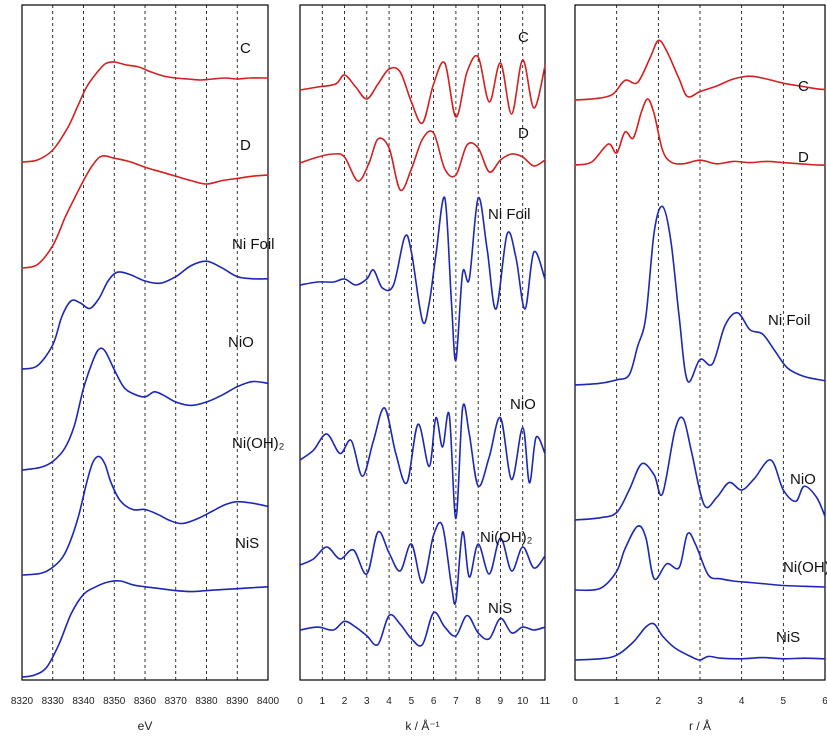  Describe the element at coordinates (456, 701) in the screenshot. I see `tick-label: 7` at that location.